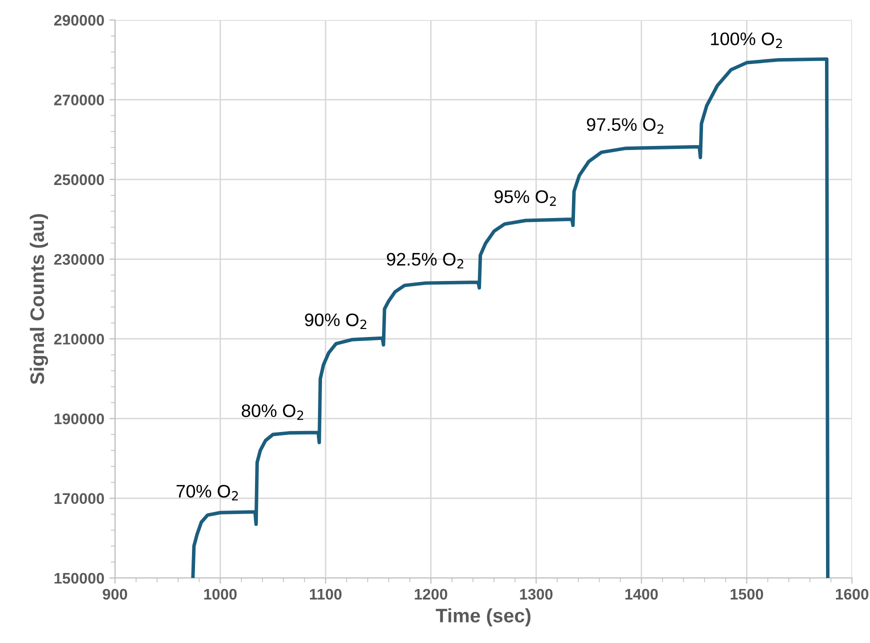 This screenshot has height=643, width=870. I want to click on annotation: 97.5% O$_{2}$, so click(625, 126).